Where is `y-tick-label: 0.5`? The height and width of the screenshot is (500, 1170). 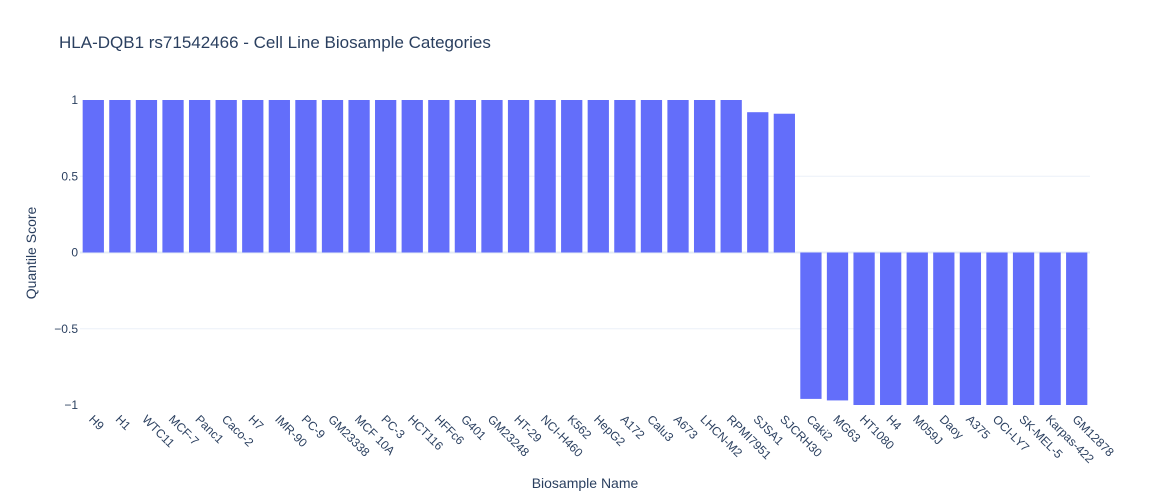
y-tick-label: 0.5 is located at coordinates (69, 176).